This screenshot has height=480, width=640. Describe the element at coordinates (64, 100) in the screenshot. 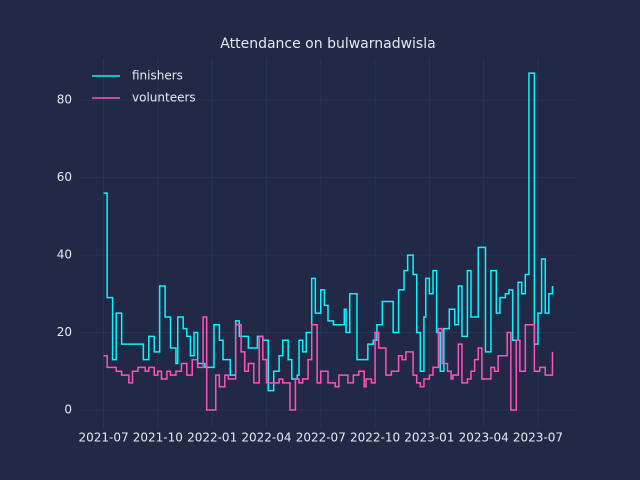

I see `y-tick-label: 80` at that location.